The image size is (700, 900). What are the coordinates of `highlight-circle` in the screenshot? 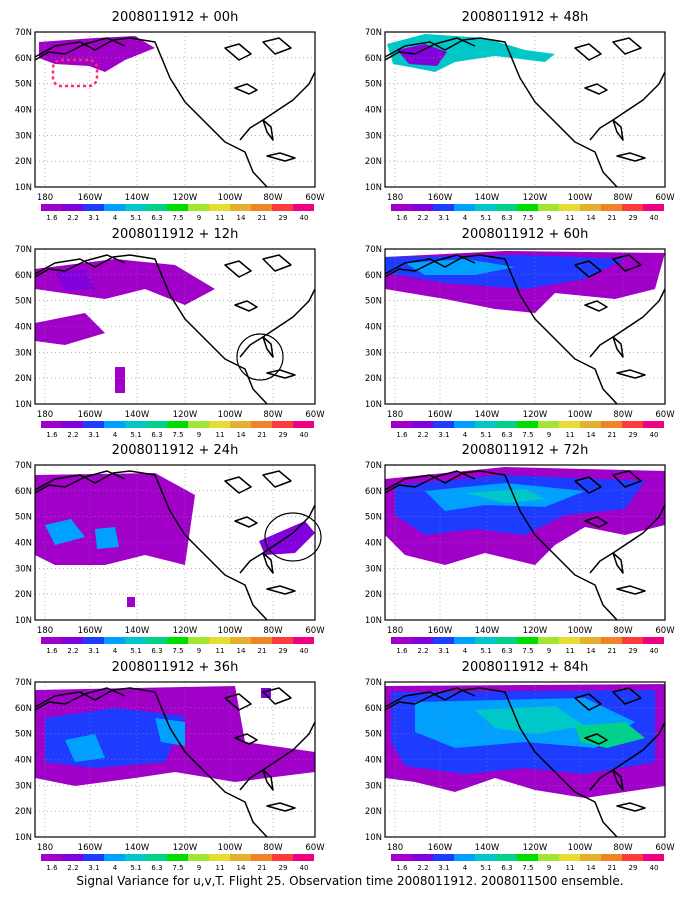 It's located at (293, 537).